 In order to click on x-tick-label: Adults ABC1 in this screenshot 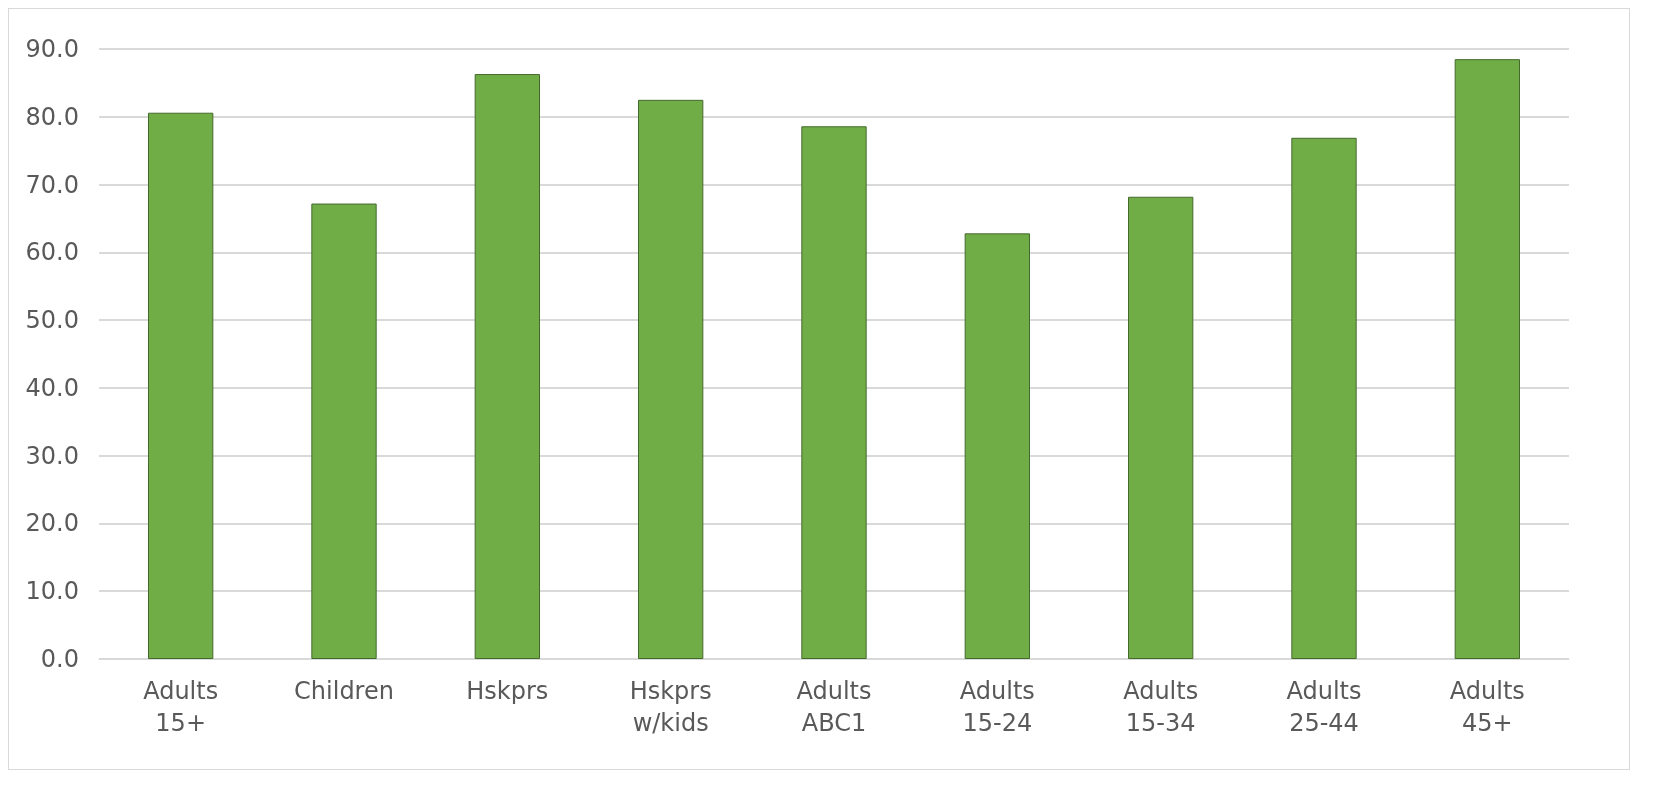, I will do `click(834, 707)`.